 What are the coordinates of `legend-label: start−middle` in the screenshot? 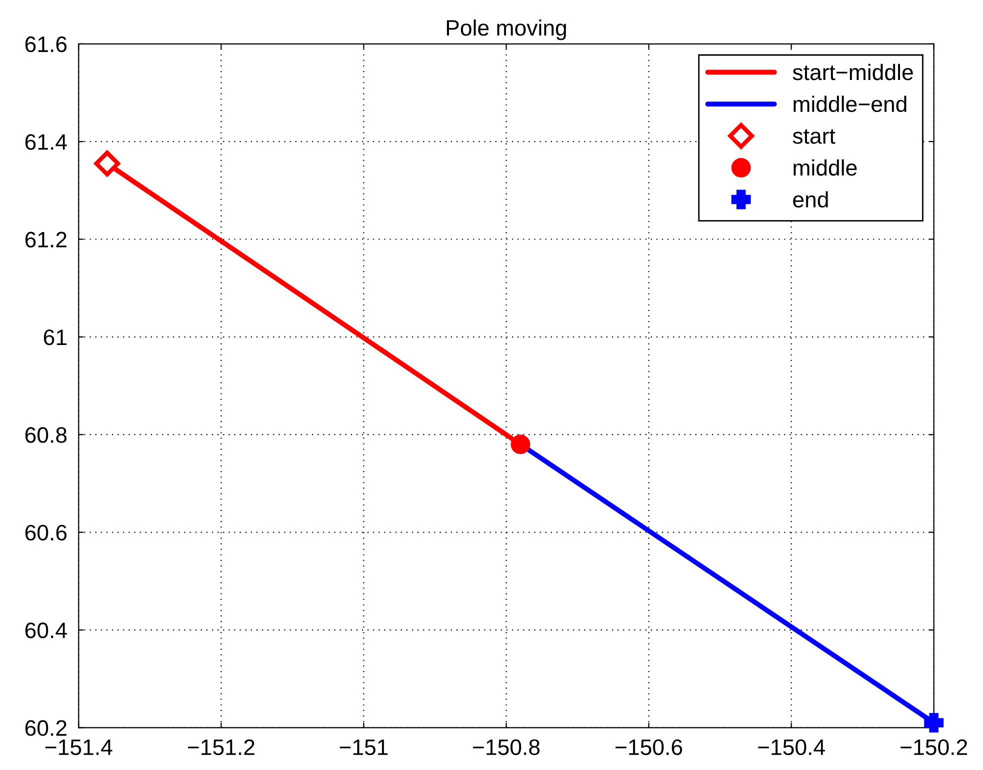 It's located at (852, 72).